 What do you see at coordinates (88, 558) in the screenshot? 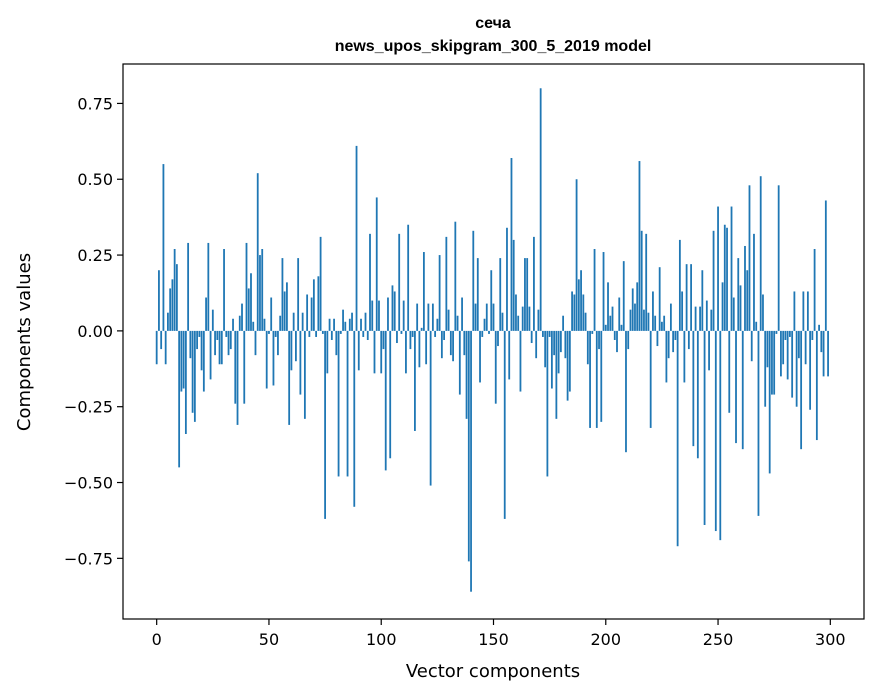
I see `y-tick-label: −0.75` at bounding box center [88, 558].